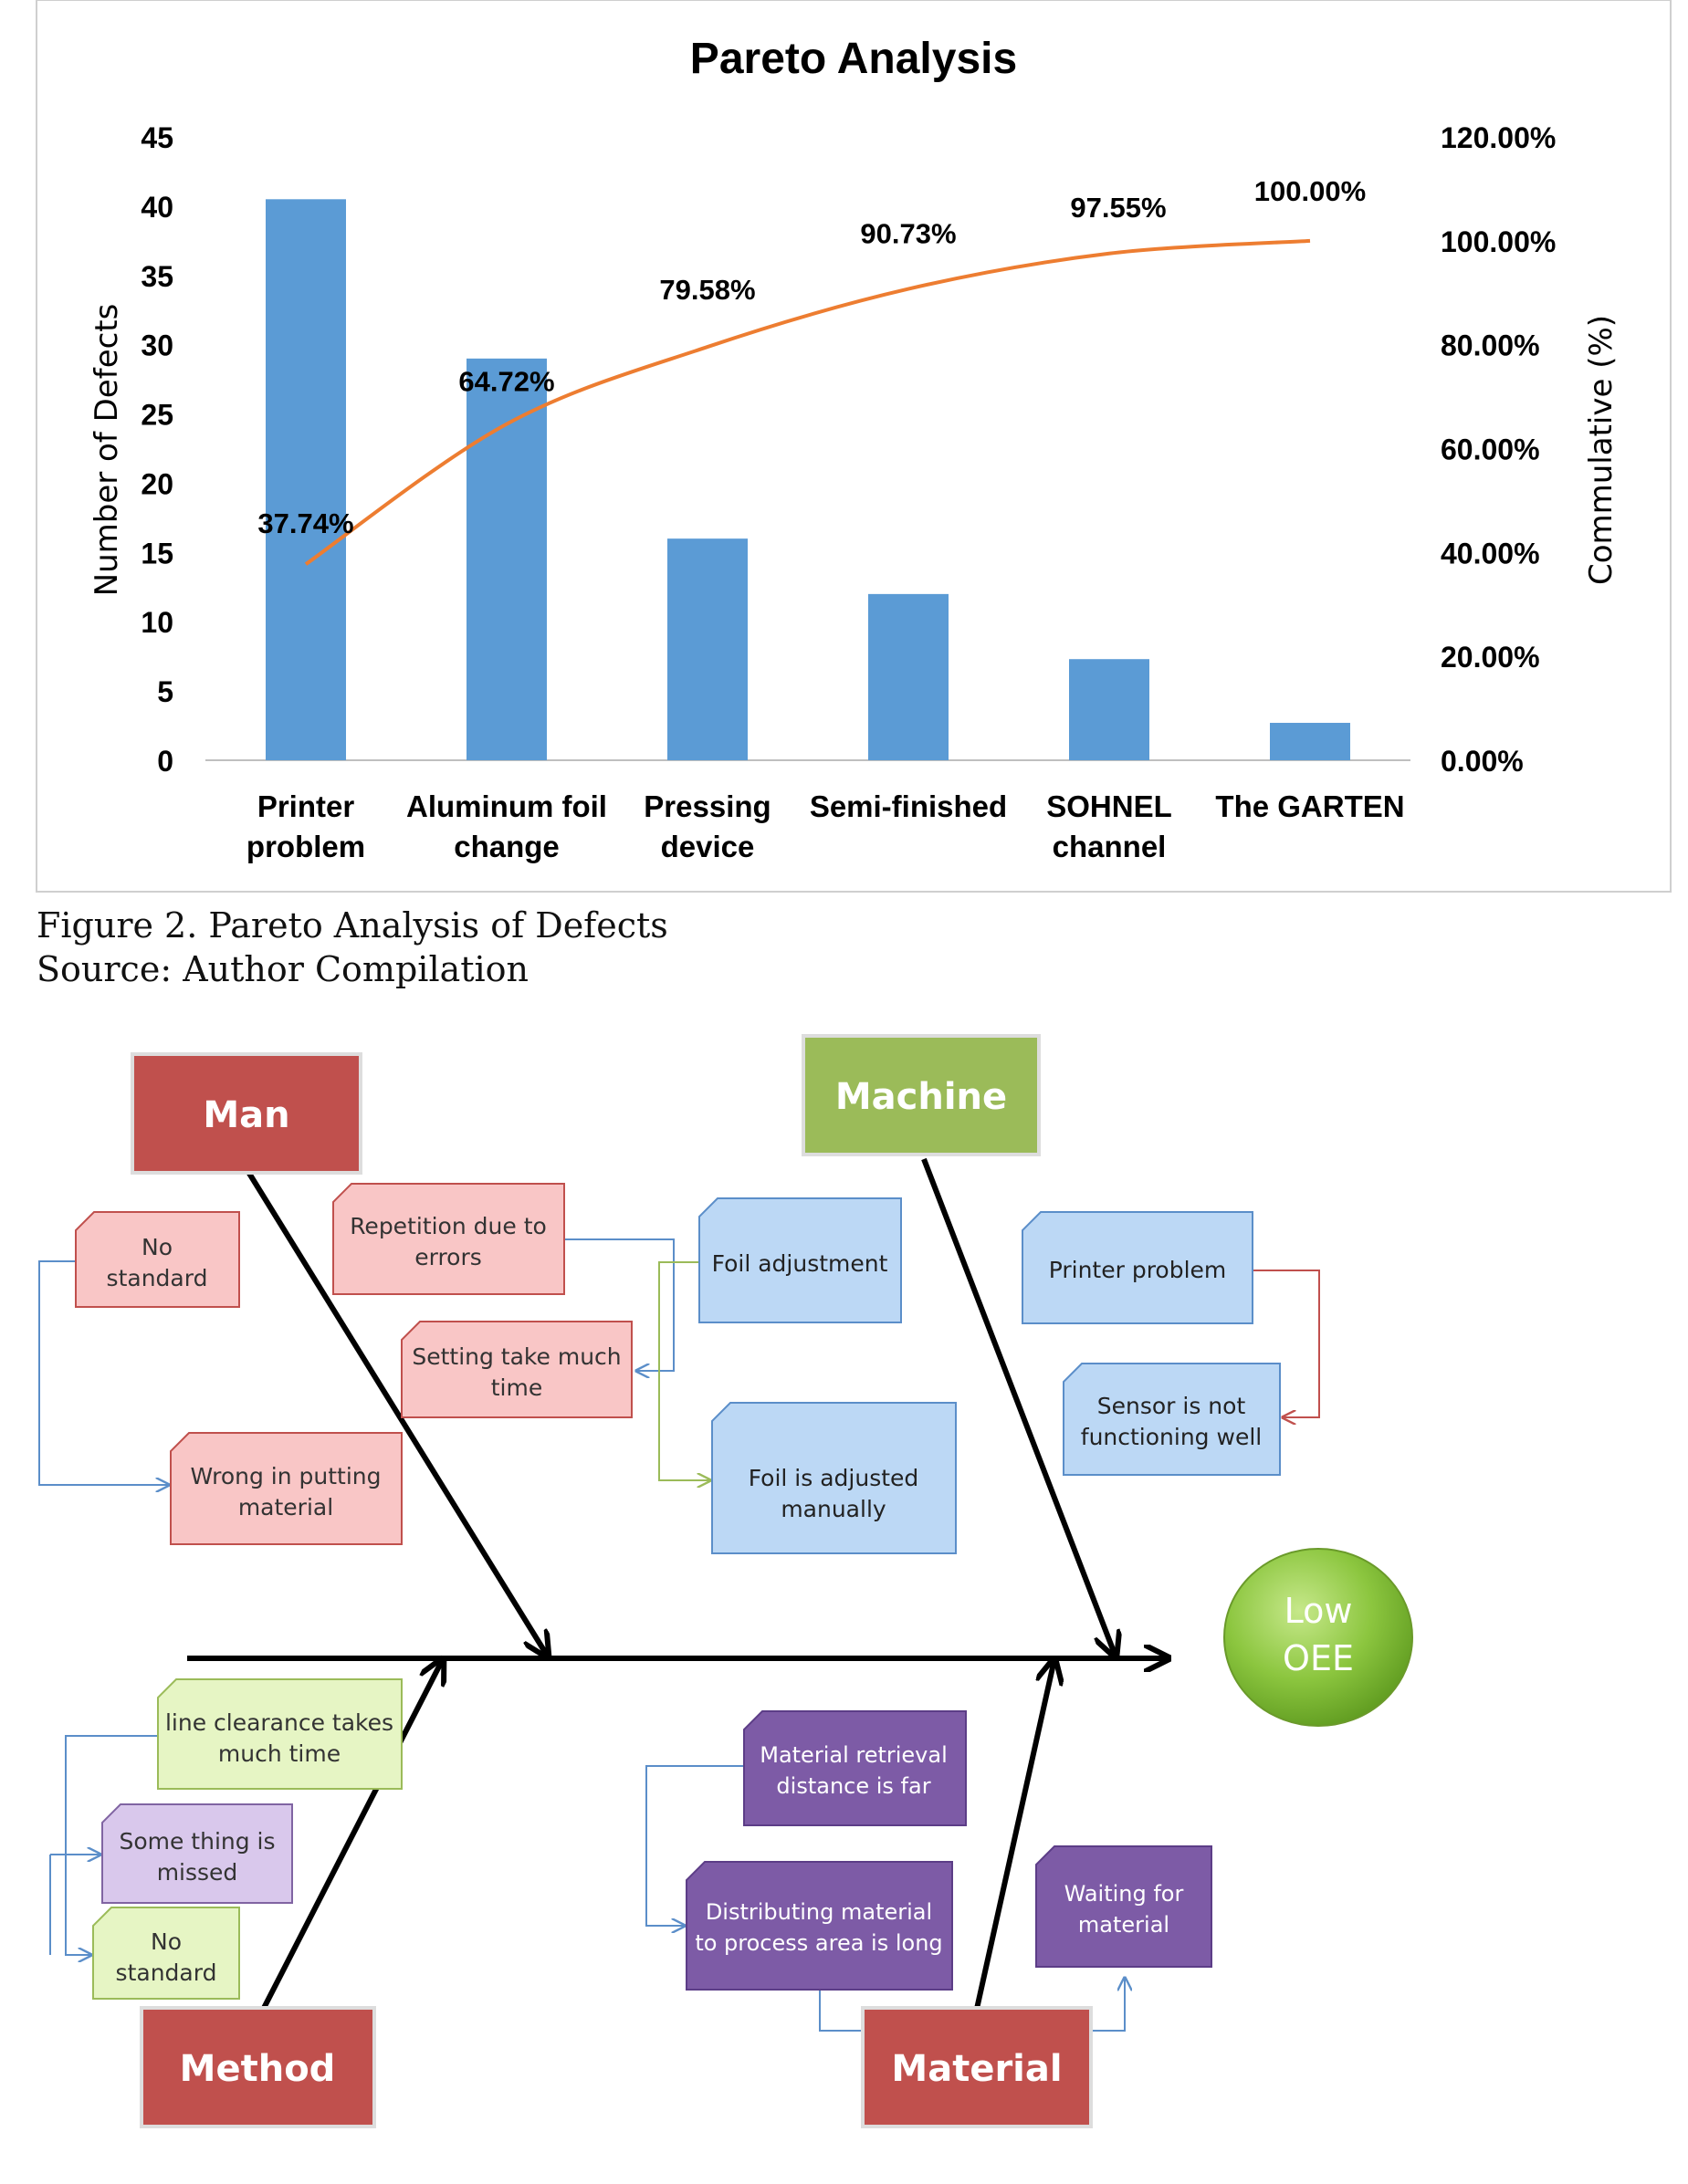 The image size is (1688, 2184). I want to click on category-material: Material, so click(977, 2067).